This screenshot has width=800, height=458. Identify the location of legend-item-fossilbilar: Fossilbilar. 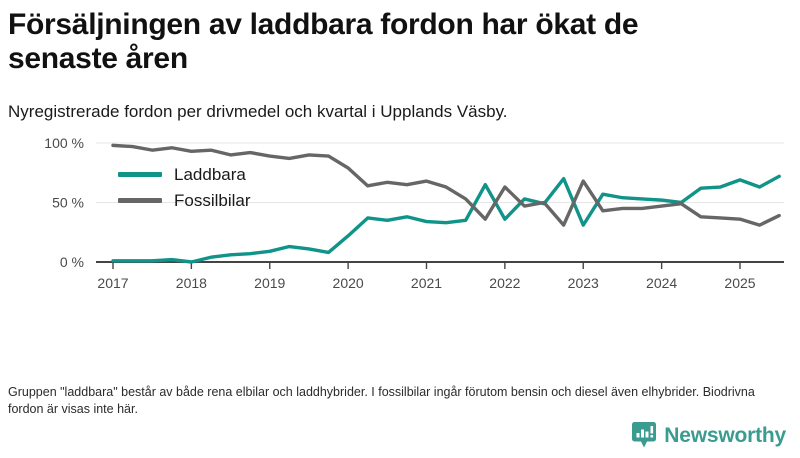
(184, 201).